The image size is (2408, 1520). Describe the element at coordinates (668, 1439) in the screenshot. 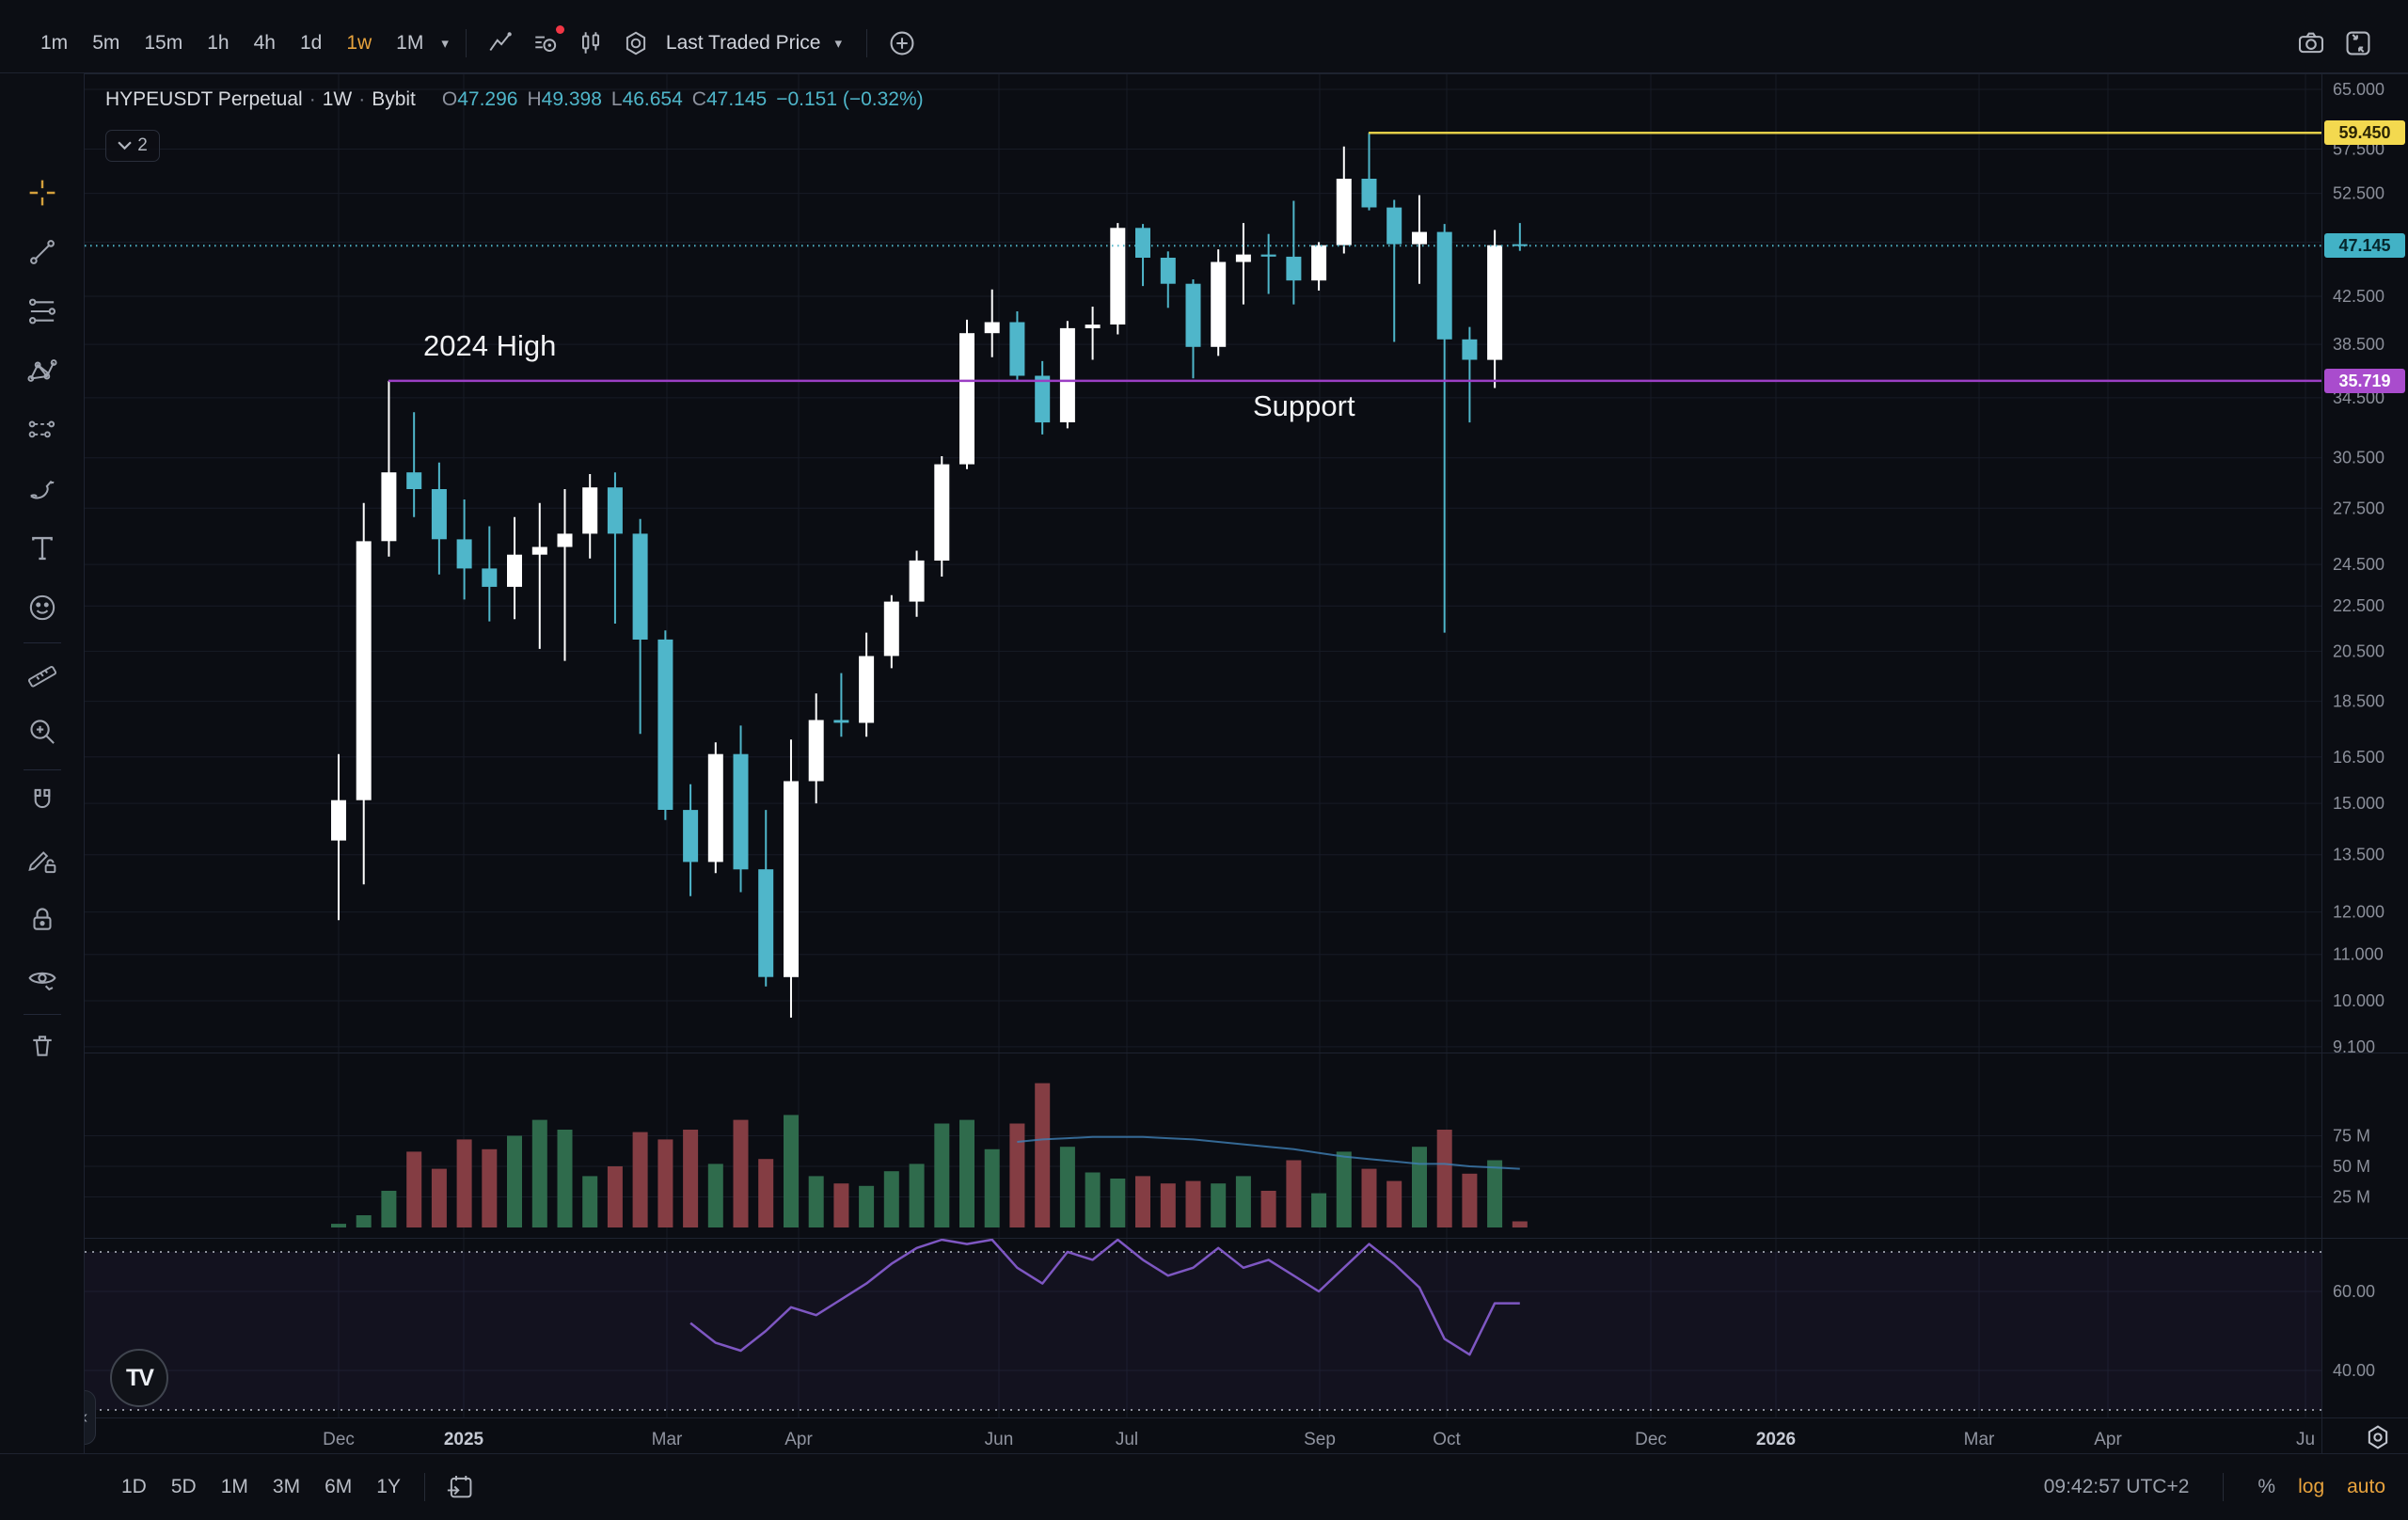

I see `svg-text: Mar` at that location.